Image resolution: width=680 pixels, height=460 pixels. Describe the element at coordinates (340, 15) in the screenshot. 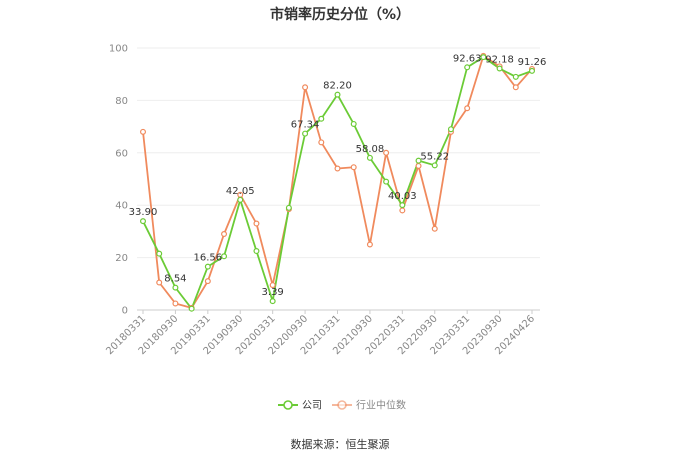

I see `chart-title: 市销率历史分位（%）` at that location.